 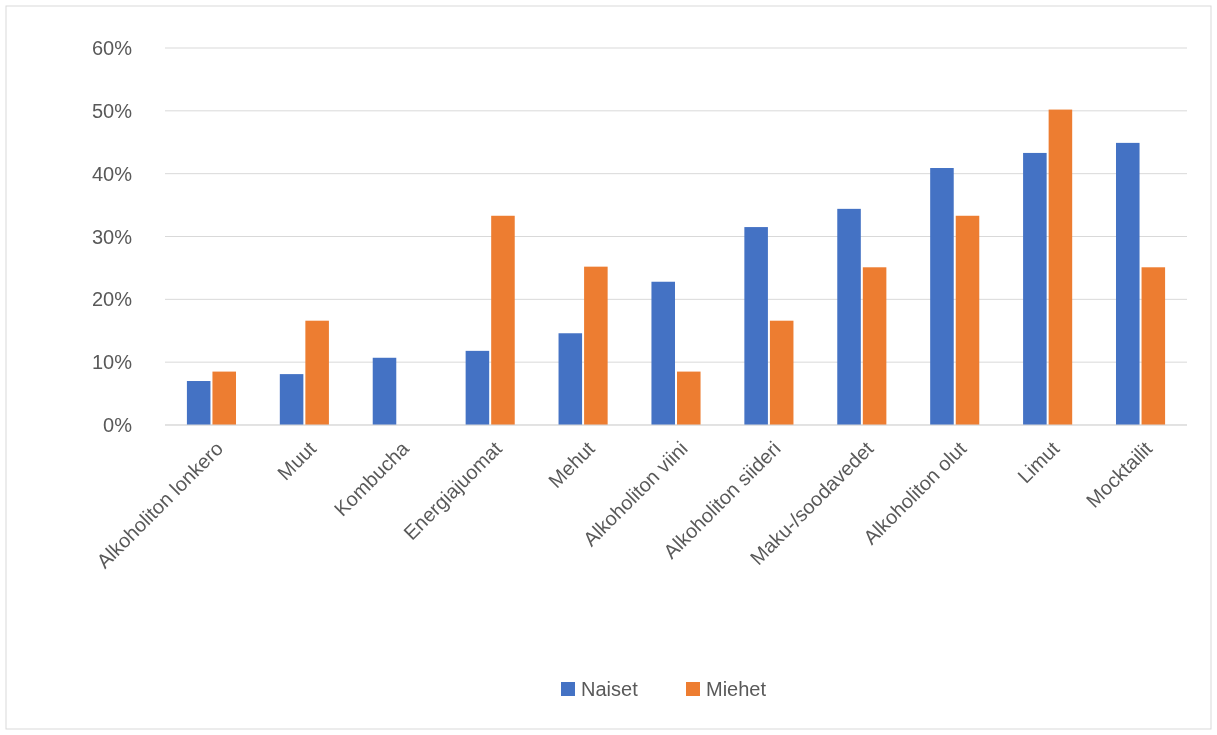 I want to click on y-tick-label: 40%, so click(x=112, y=173).